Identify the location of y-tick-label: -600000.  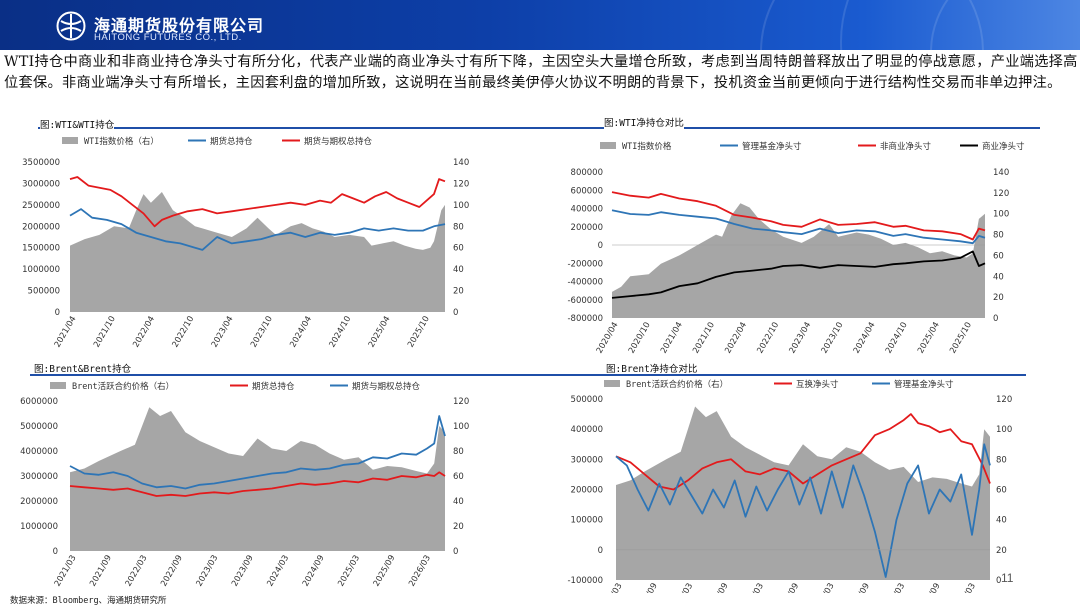
(585, 301).